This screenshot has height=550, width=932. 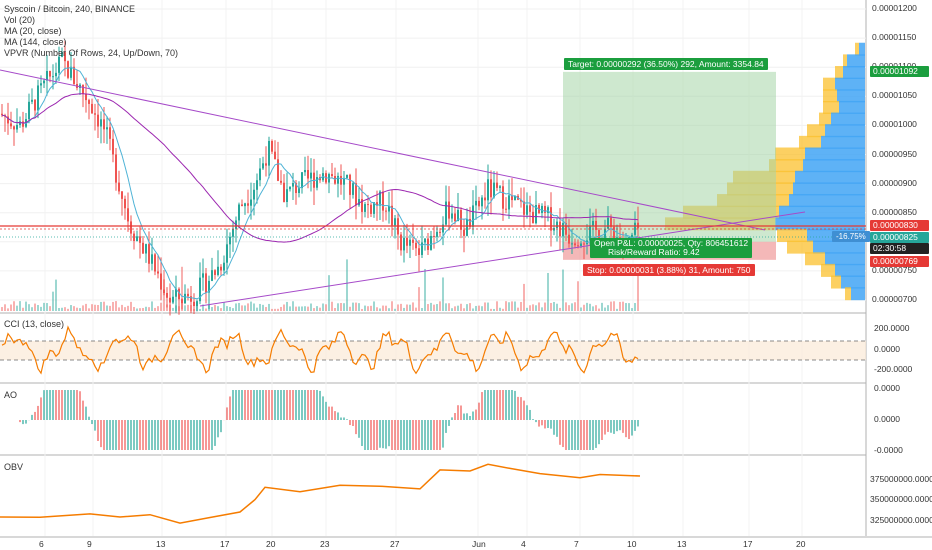 I want to click on legend-vol: Vol (20), so click(x=20, y=20).